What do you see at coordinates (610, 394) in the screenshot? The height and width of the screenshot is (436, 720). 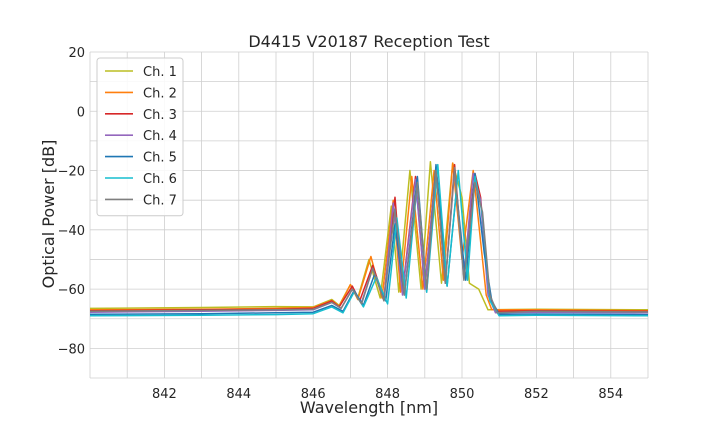 I see `x-tick-label: 854` at bounding box center [610, 394].